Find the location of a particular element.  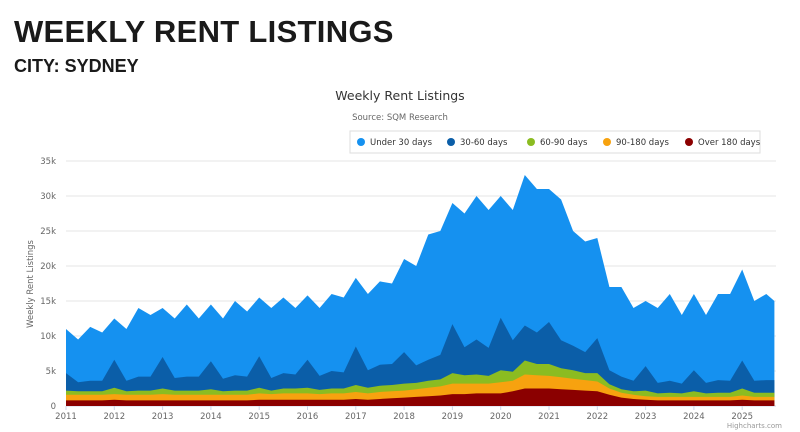

y-tick-label: 25k is located at coordinates (48, 232).